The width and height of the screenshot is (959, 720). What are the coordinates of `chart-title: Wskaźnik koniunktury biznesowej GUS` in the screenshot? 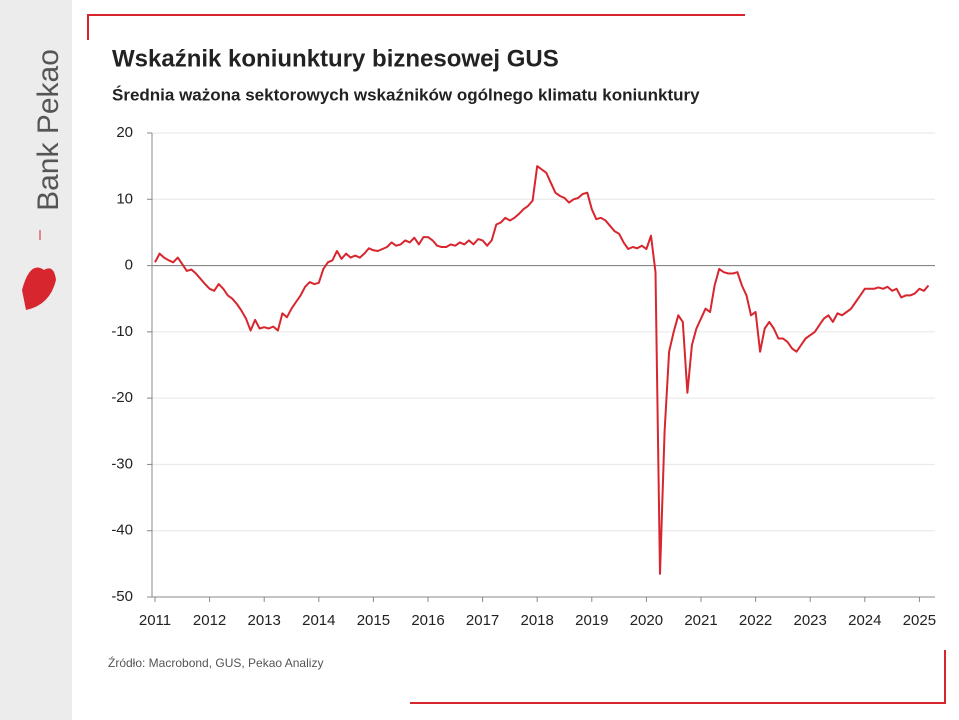 It's located at (335, 58).